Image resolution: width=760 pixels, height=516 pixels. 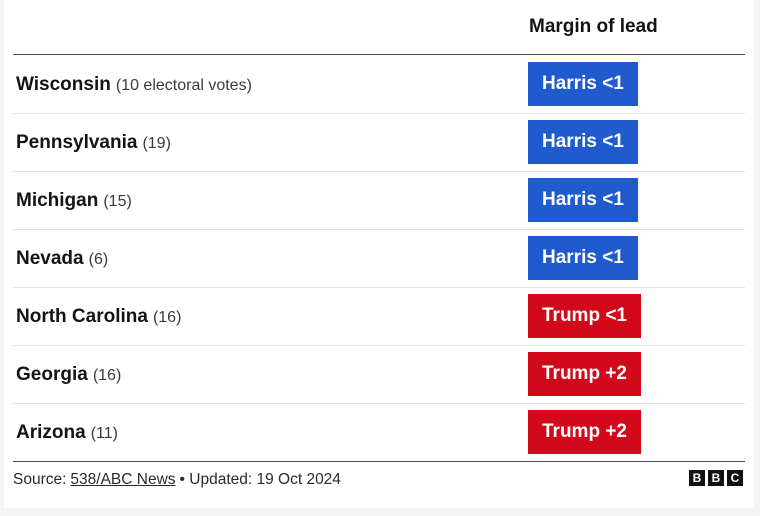 What do you see at coordinates (584, 316) in the screenshot?
I see `margin-badge: Trump <1` at bounding box center [584, 316].